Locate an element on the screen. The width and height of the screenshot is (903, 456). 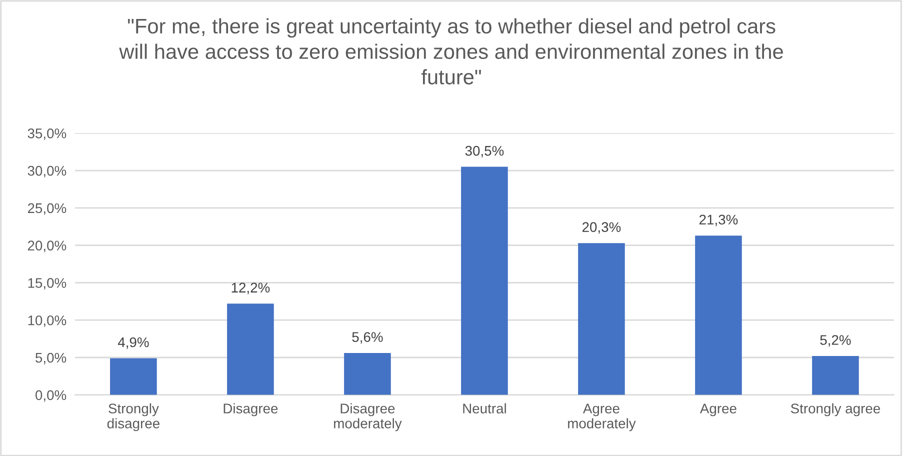
data-label: 30,5% is located at coordinates (484, 152).